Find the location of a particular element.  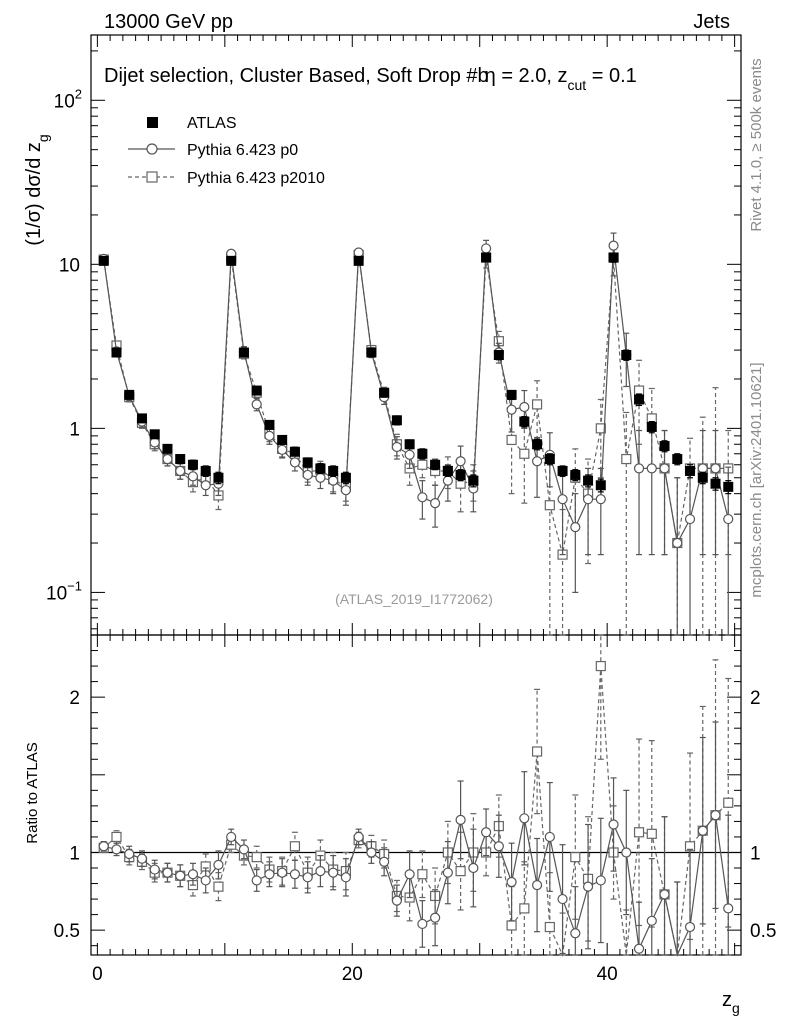

legend-entry-atlas: ATLAS is located at coordinates (192, 123).